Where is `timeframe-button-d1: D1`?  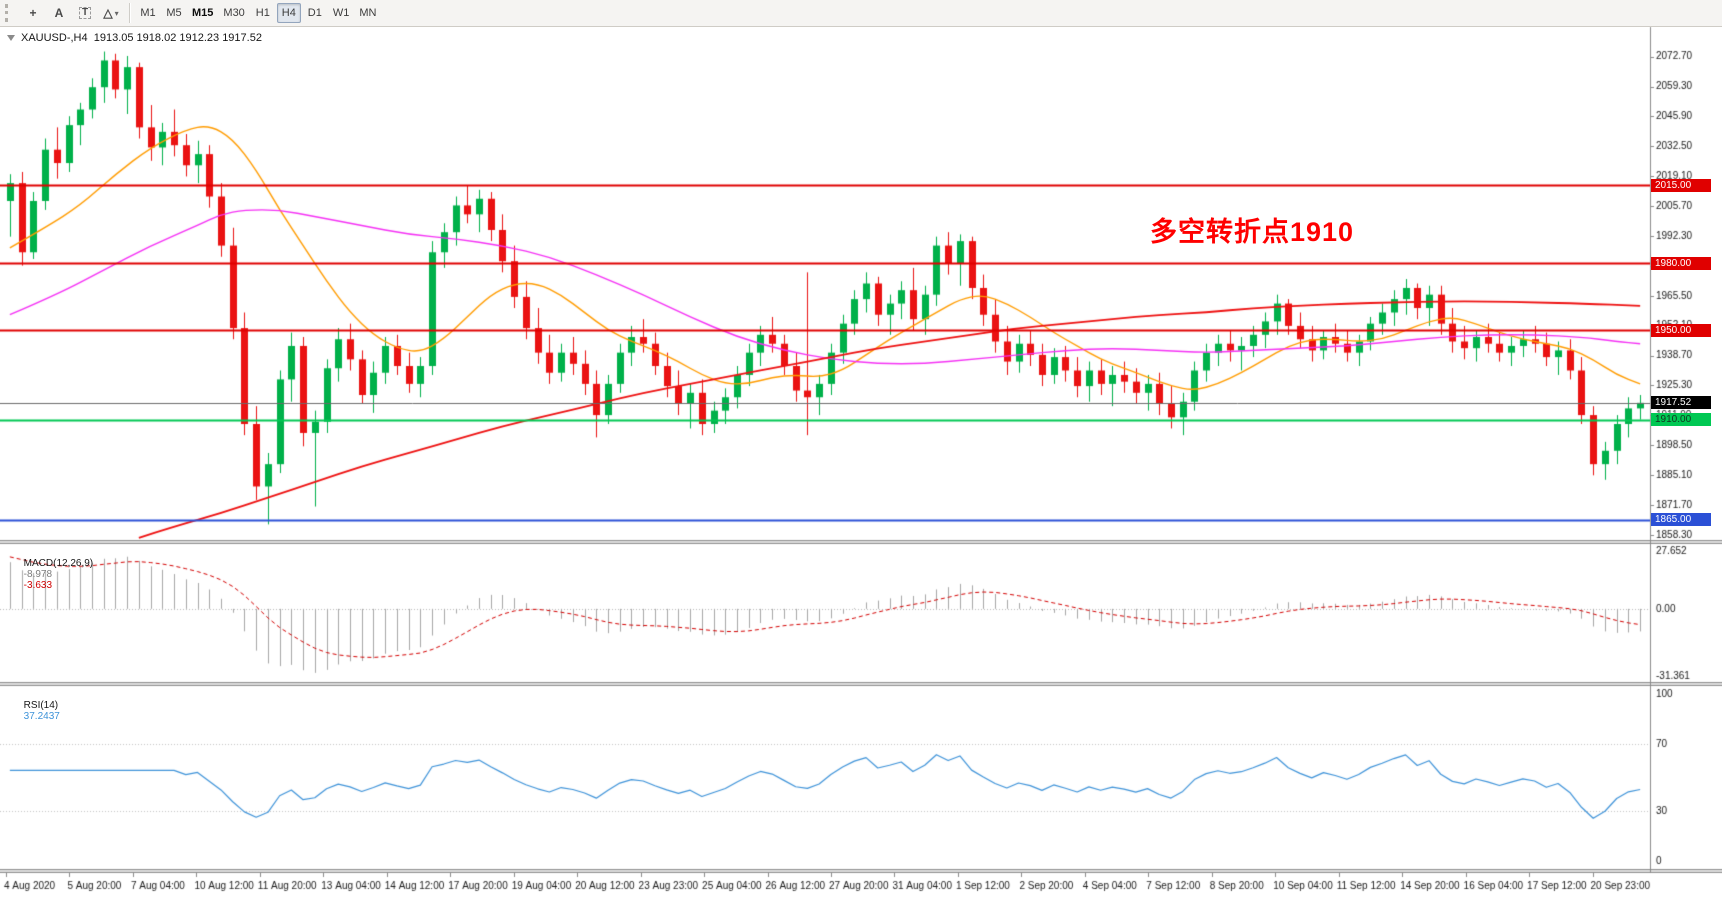 timeframe-button-d1: D1 is located at coordinates (314, 13).